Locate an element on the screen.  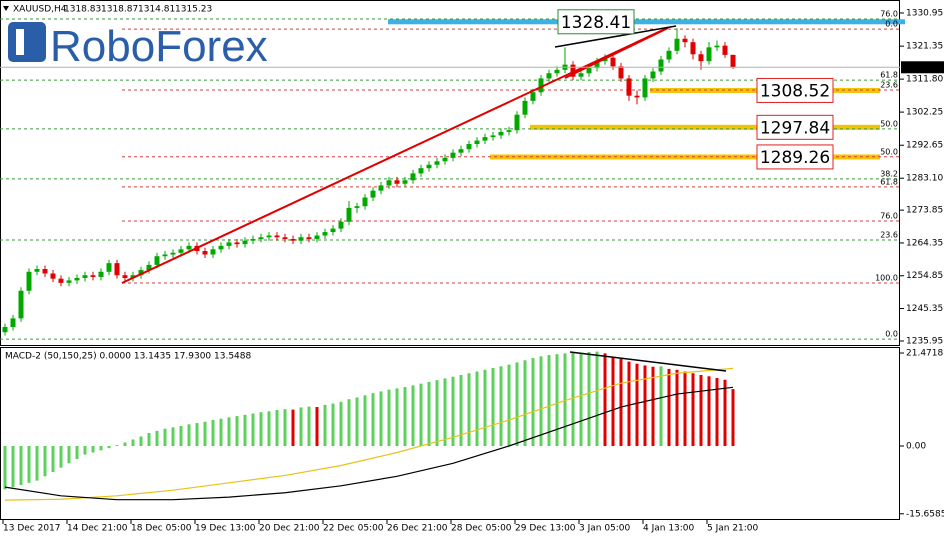
y-tick-label: 1273.85 is located at coordinates (924, 211).